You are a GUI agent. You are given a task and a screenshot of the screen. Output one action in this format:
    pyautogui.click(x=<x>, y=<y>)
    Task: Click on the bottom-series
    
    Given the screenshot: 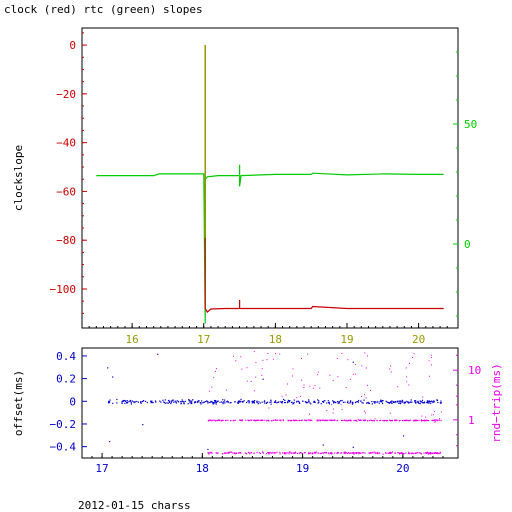 What is the action you would take?
    pyautogui.click(x=274, y=403)
    